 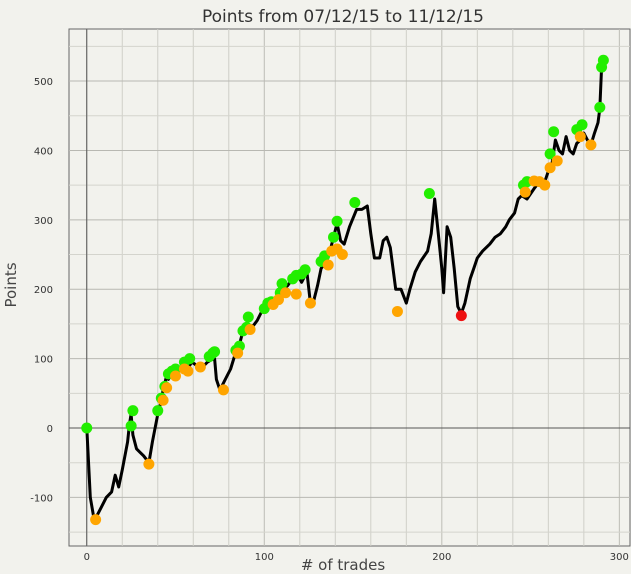 What do you see at coordinates (619, 557) in the screenshot?
I see `x-tick-label: 300` at bounding box center [619, 557].